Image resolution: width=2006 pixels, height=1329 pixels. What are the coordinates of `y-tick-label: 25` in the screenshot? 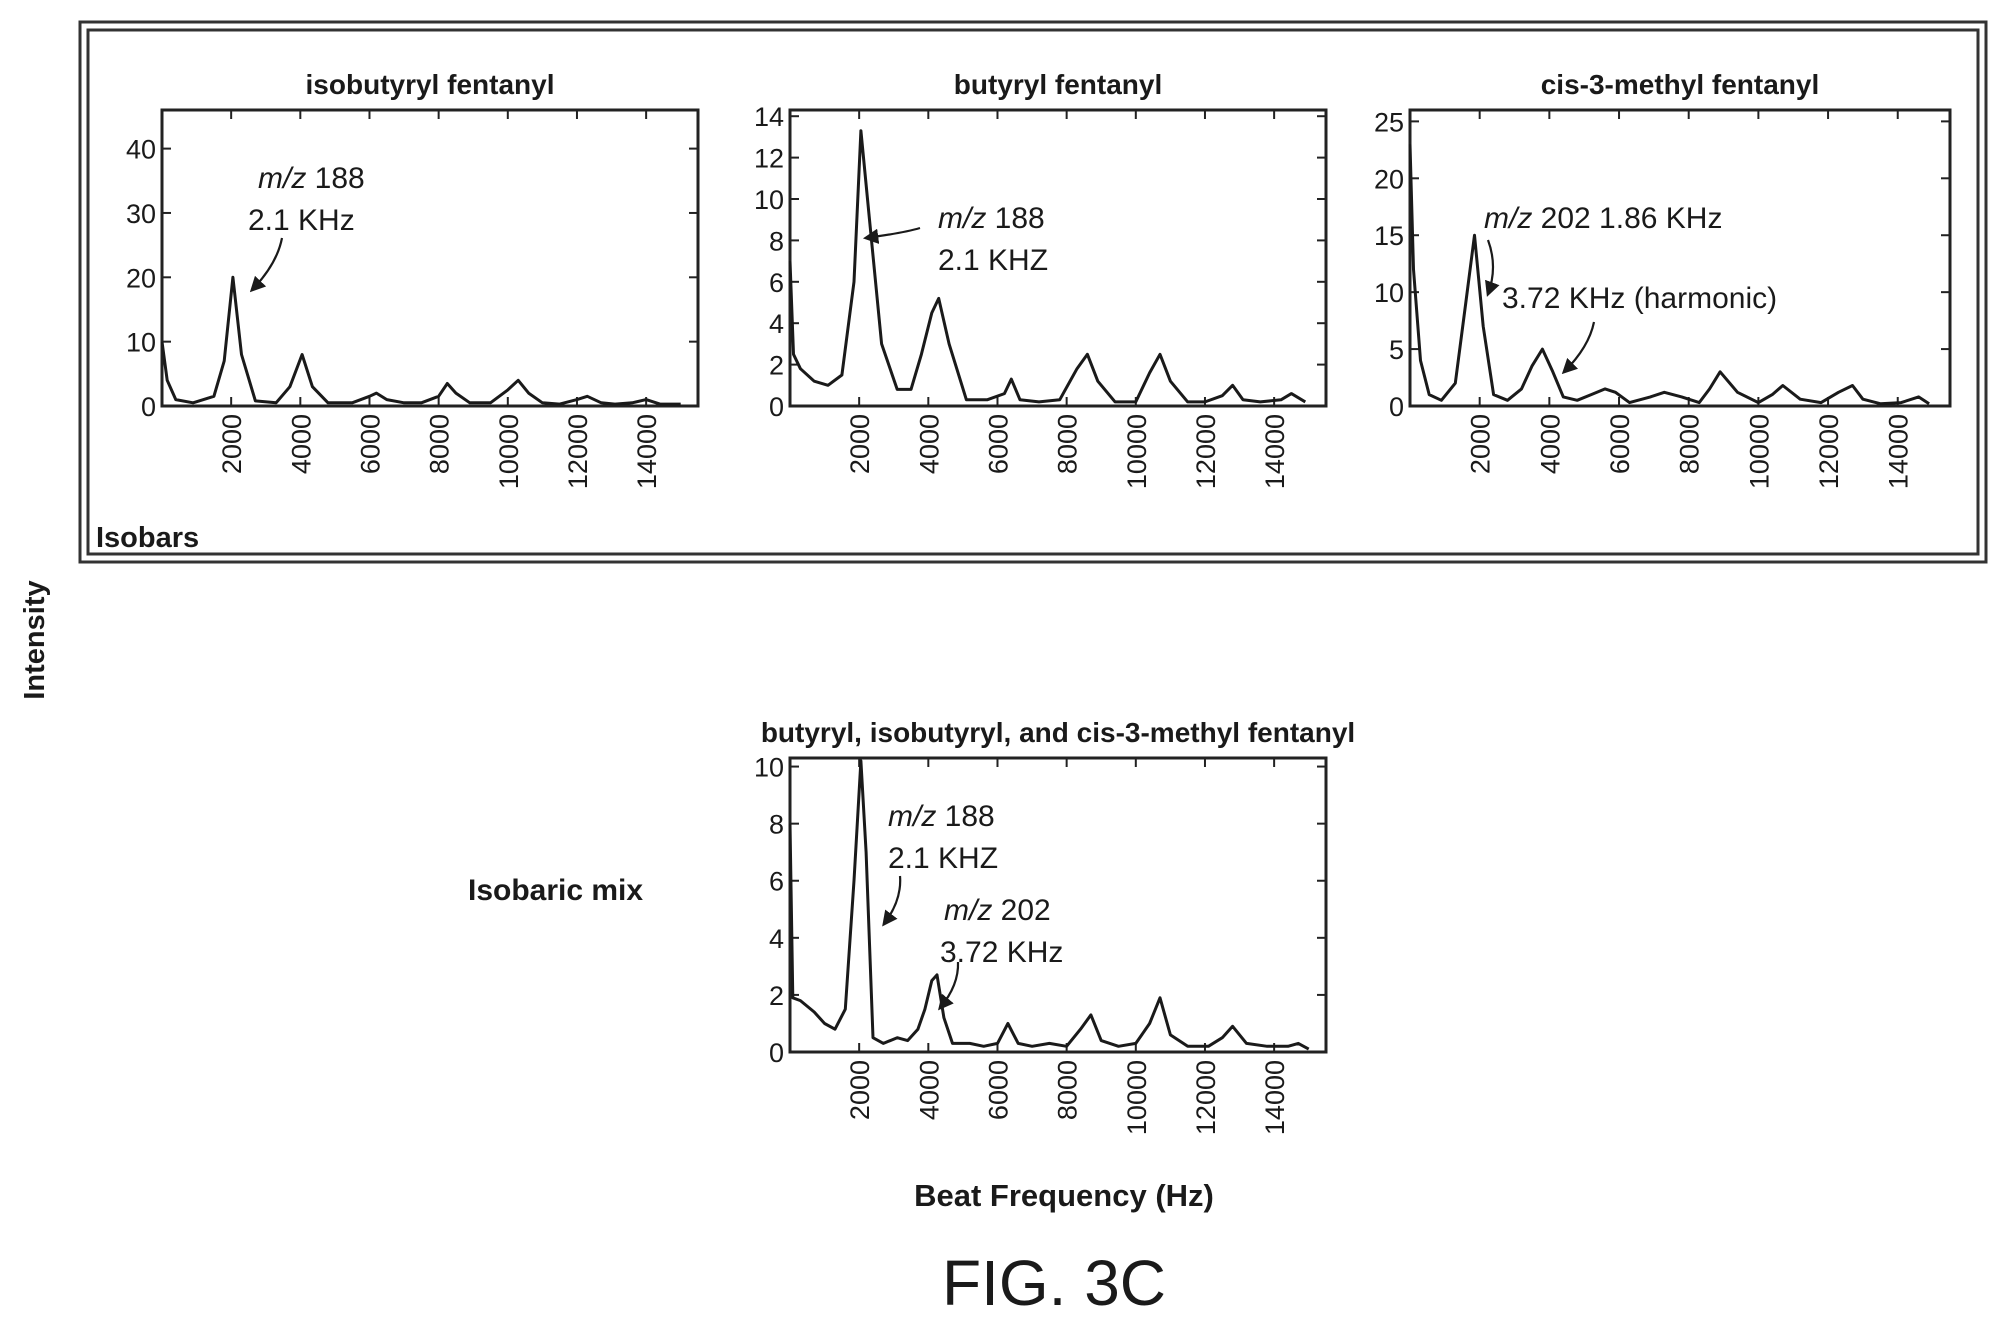 It's located at (1389, 122).